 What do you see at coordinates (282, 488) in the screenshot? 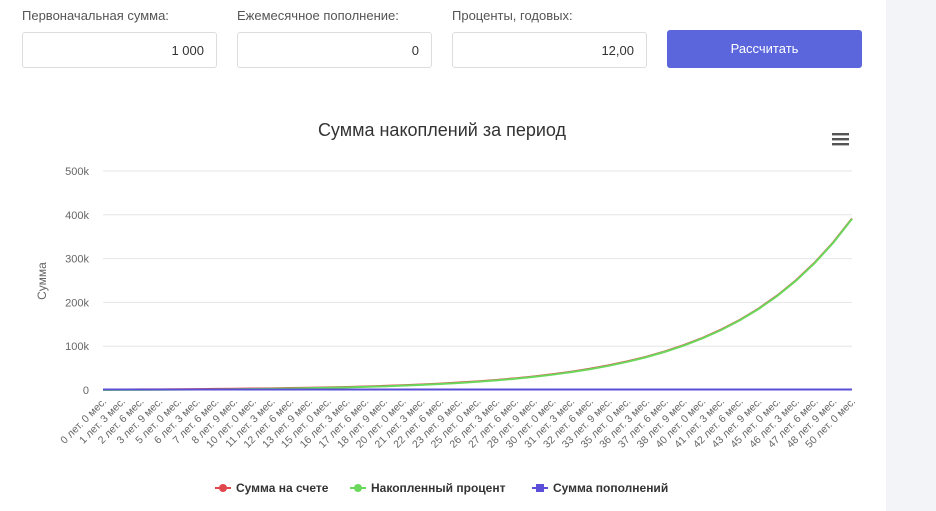
I see `legend-label: Сумма на счете` at bounding box center [282, 488].